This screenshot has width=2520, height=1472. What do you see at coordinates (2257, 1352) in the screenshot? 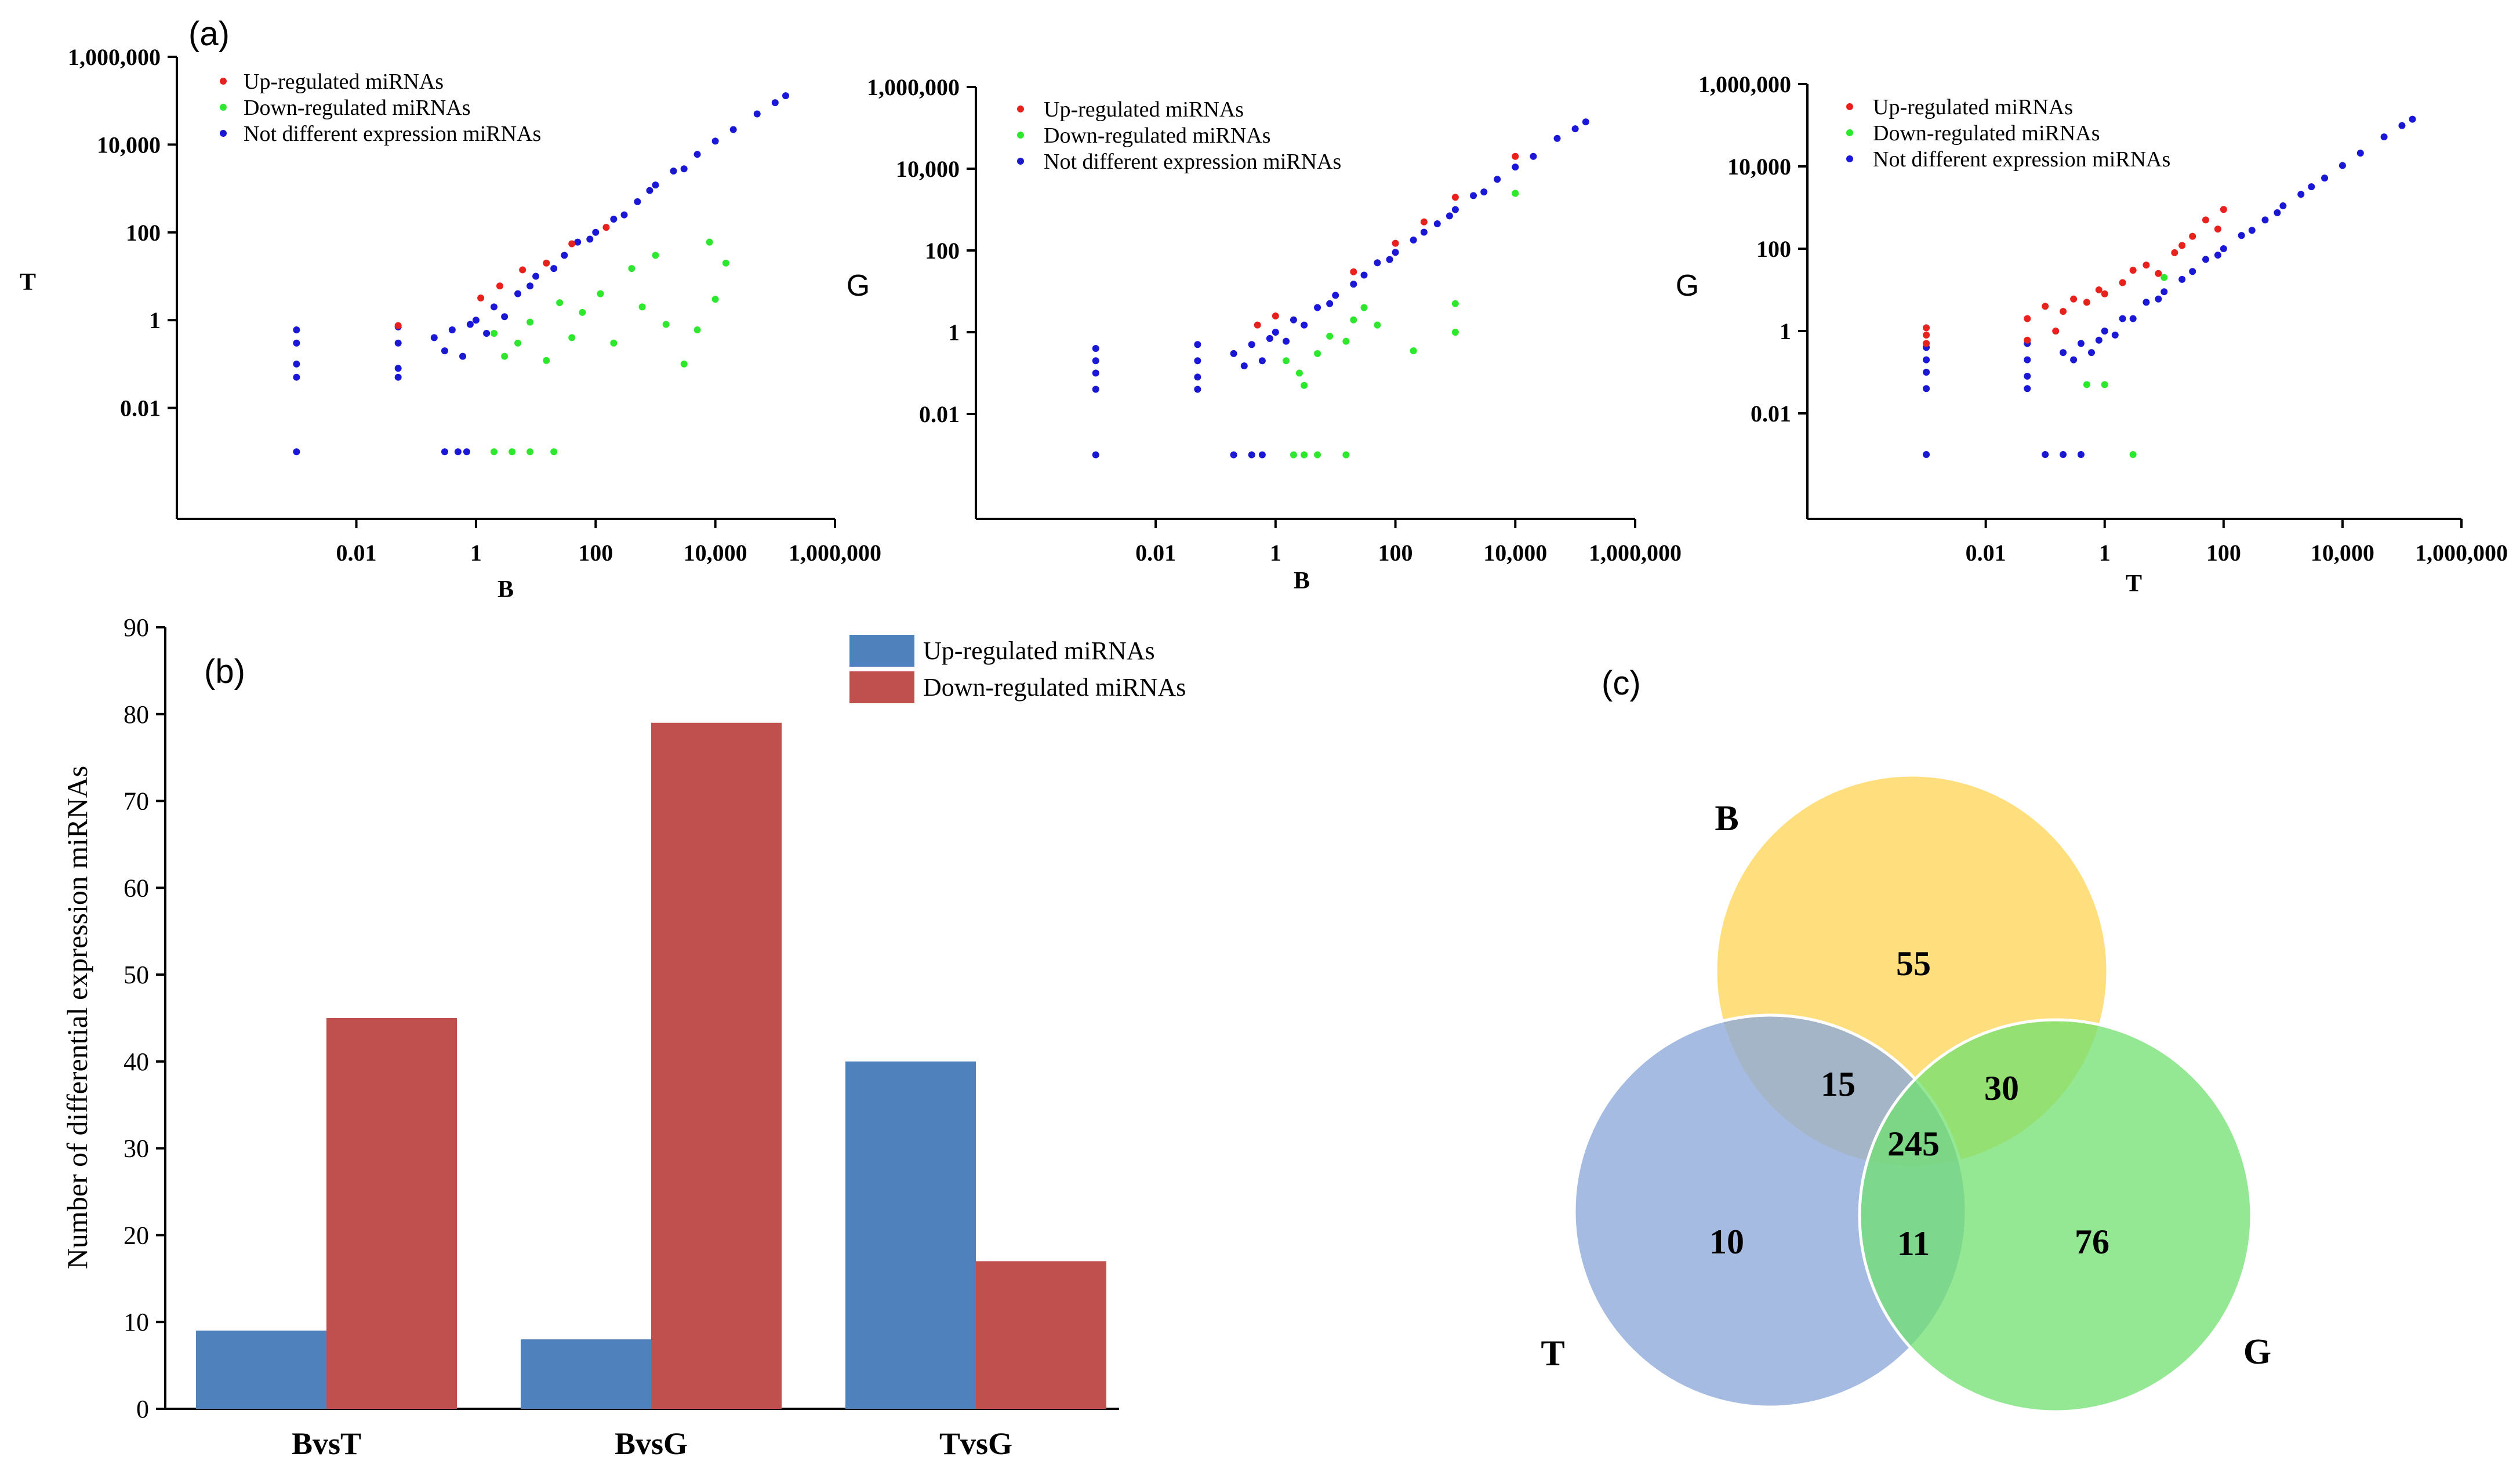
I see `venn-set-label-g: G` at bounding box center [2257, 1352].